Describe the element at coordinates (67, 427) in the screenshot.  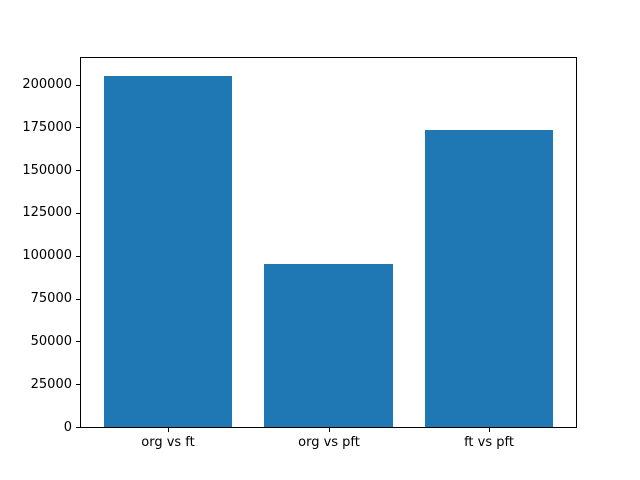
I see `y-tick-label: 0` at that location.